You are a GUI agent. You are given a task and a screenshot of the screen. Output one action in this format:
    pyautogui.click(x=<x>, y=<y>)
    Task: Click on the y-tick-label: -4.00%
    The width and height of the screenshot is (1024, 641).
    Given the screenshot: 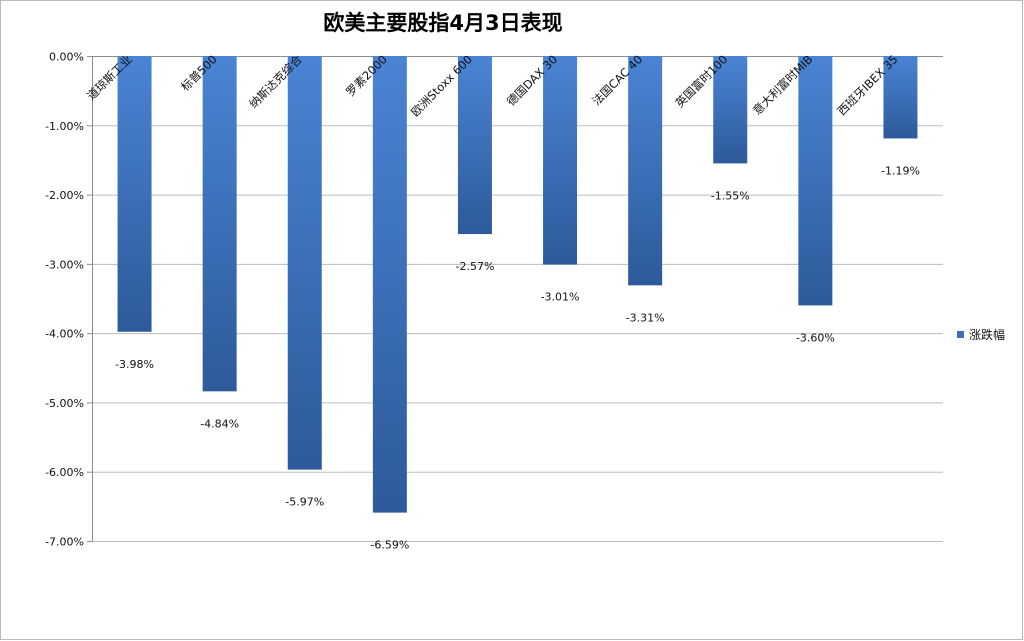 What is the action you would take?
    pyautogui.click(x=64, y=334)
    